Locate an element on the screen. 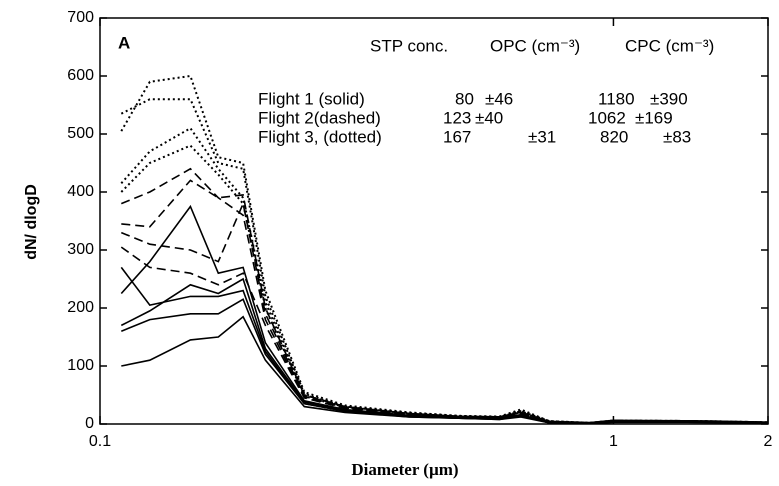  y-tick-label: 0 is located at coordinates (89, 423).